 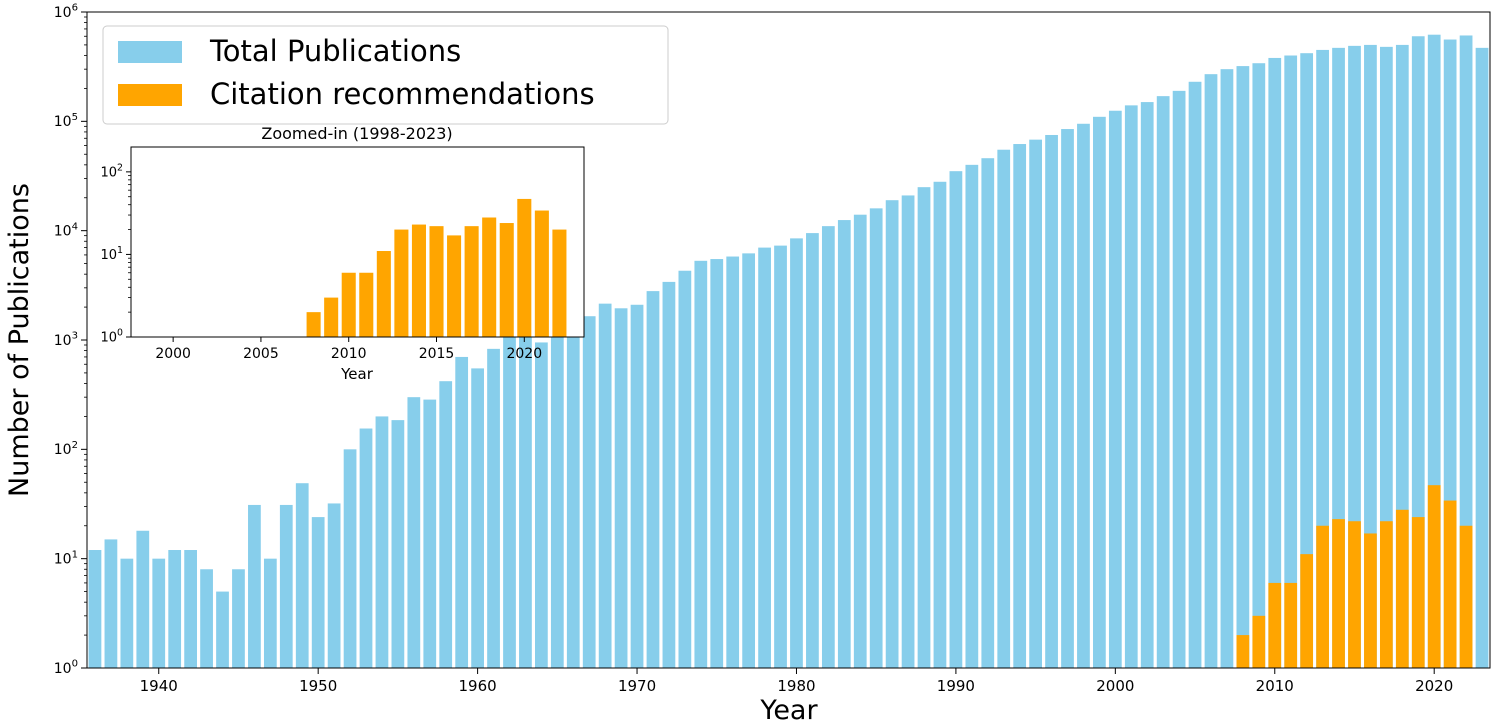 What do you see at coordinates (940, 424) in the screenshot?
I see `main-bar-total-publications-1989` at bounding box center [940, 424].